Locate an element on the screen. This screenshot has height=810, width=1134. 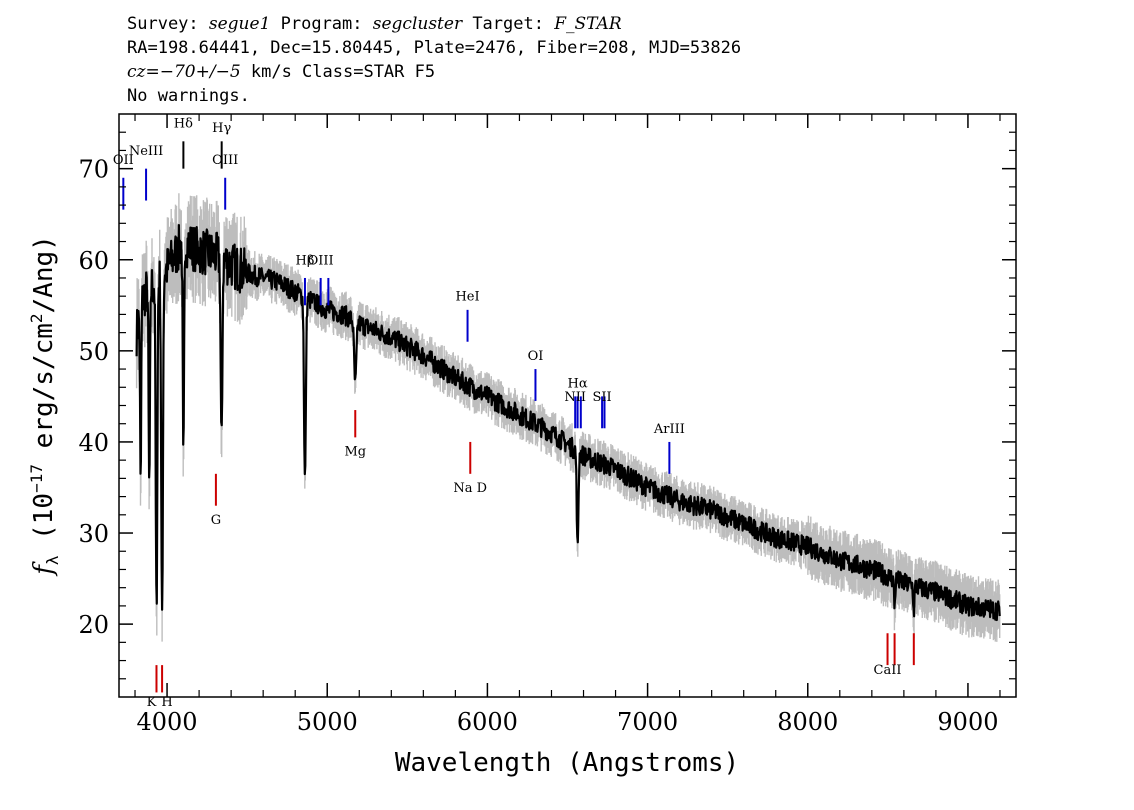
marker-label-19: H is located at coordinates (166, 702).